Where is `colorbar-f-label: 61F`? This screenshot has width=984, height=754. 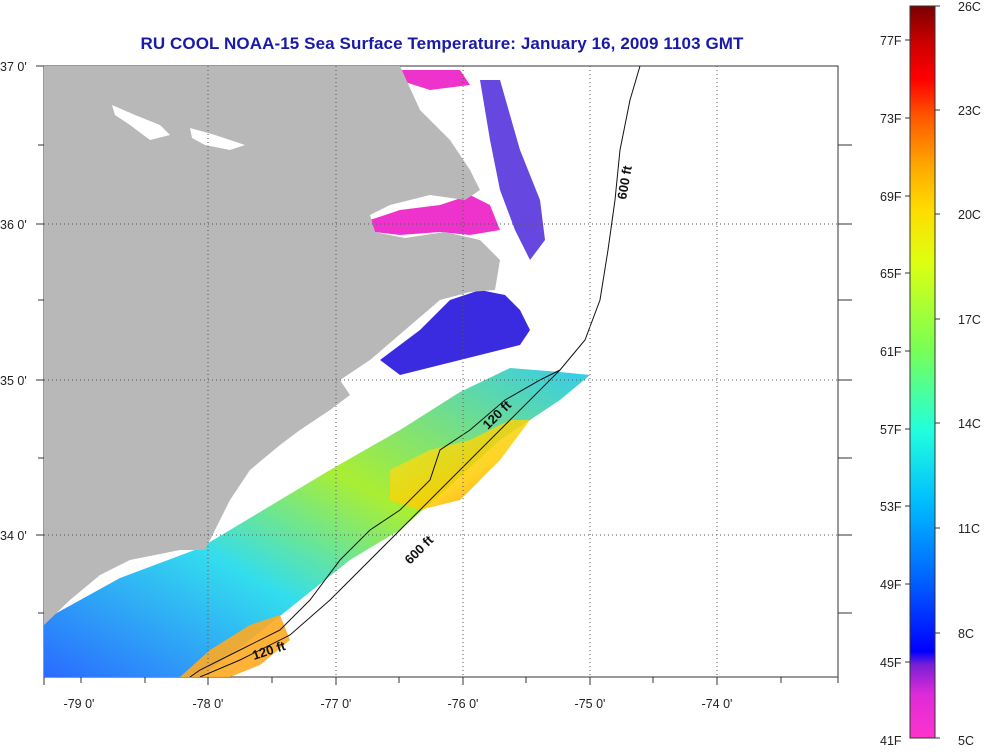 colorbar-f-label: 61F is located at coordinates (891, 352).